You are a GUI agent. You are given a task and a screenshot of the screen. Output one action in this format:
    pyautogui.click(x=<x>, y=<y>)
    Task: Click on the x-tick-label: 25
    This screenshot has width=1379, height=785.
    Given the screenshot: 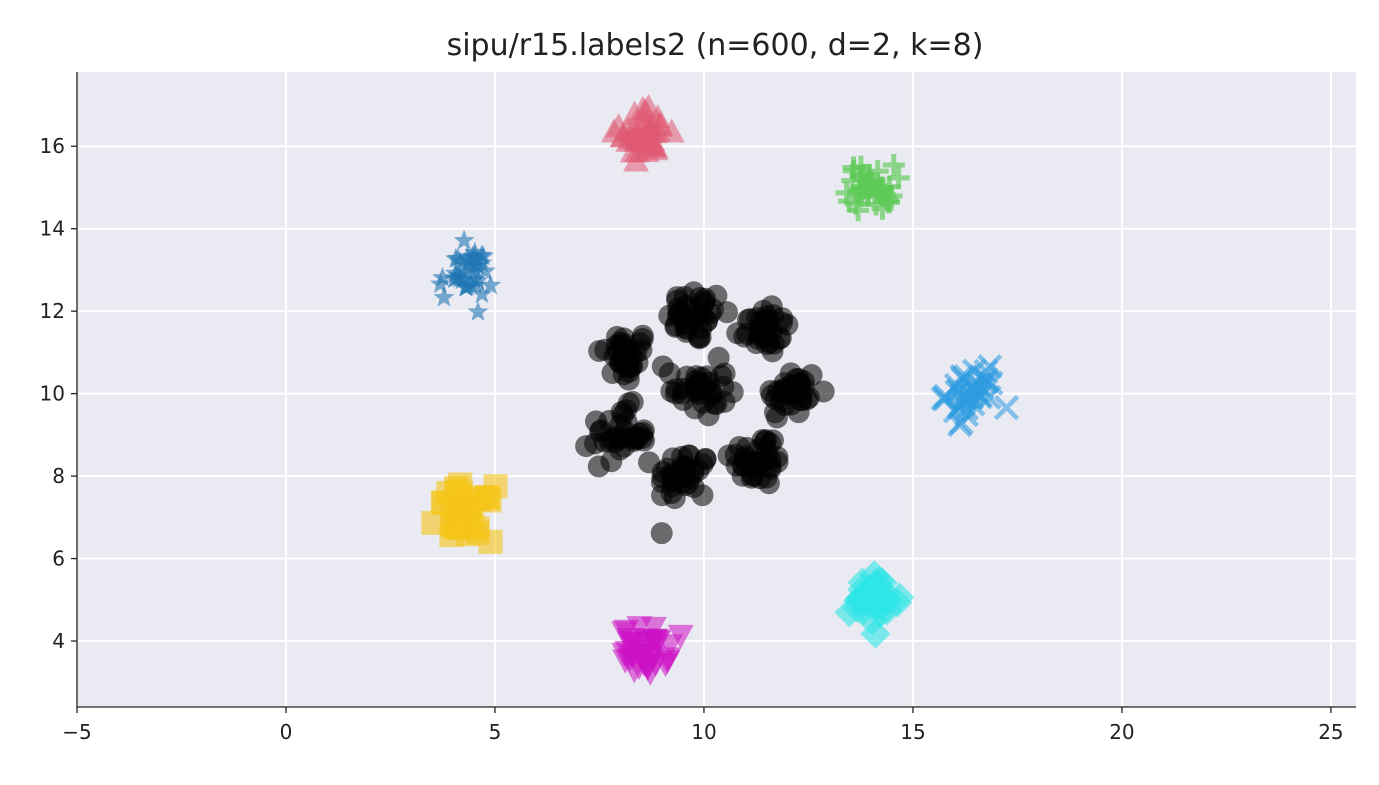 What is the action you would take?
    pyautogui.click(x=1330, y=732)
    